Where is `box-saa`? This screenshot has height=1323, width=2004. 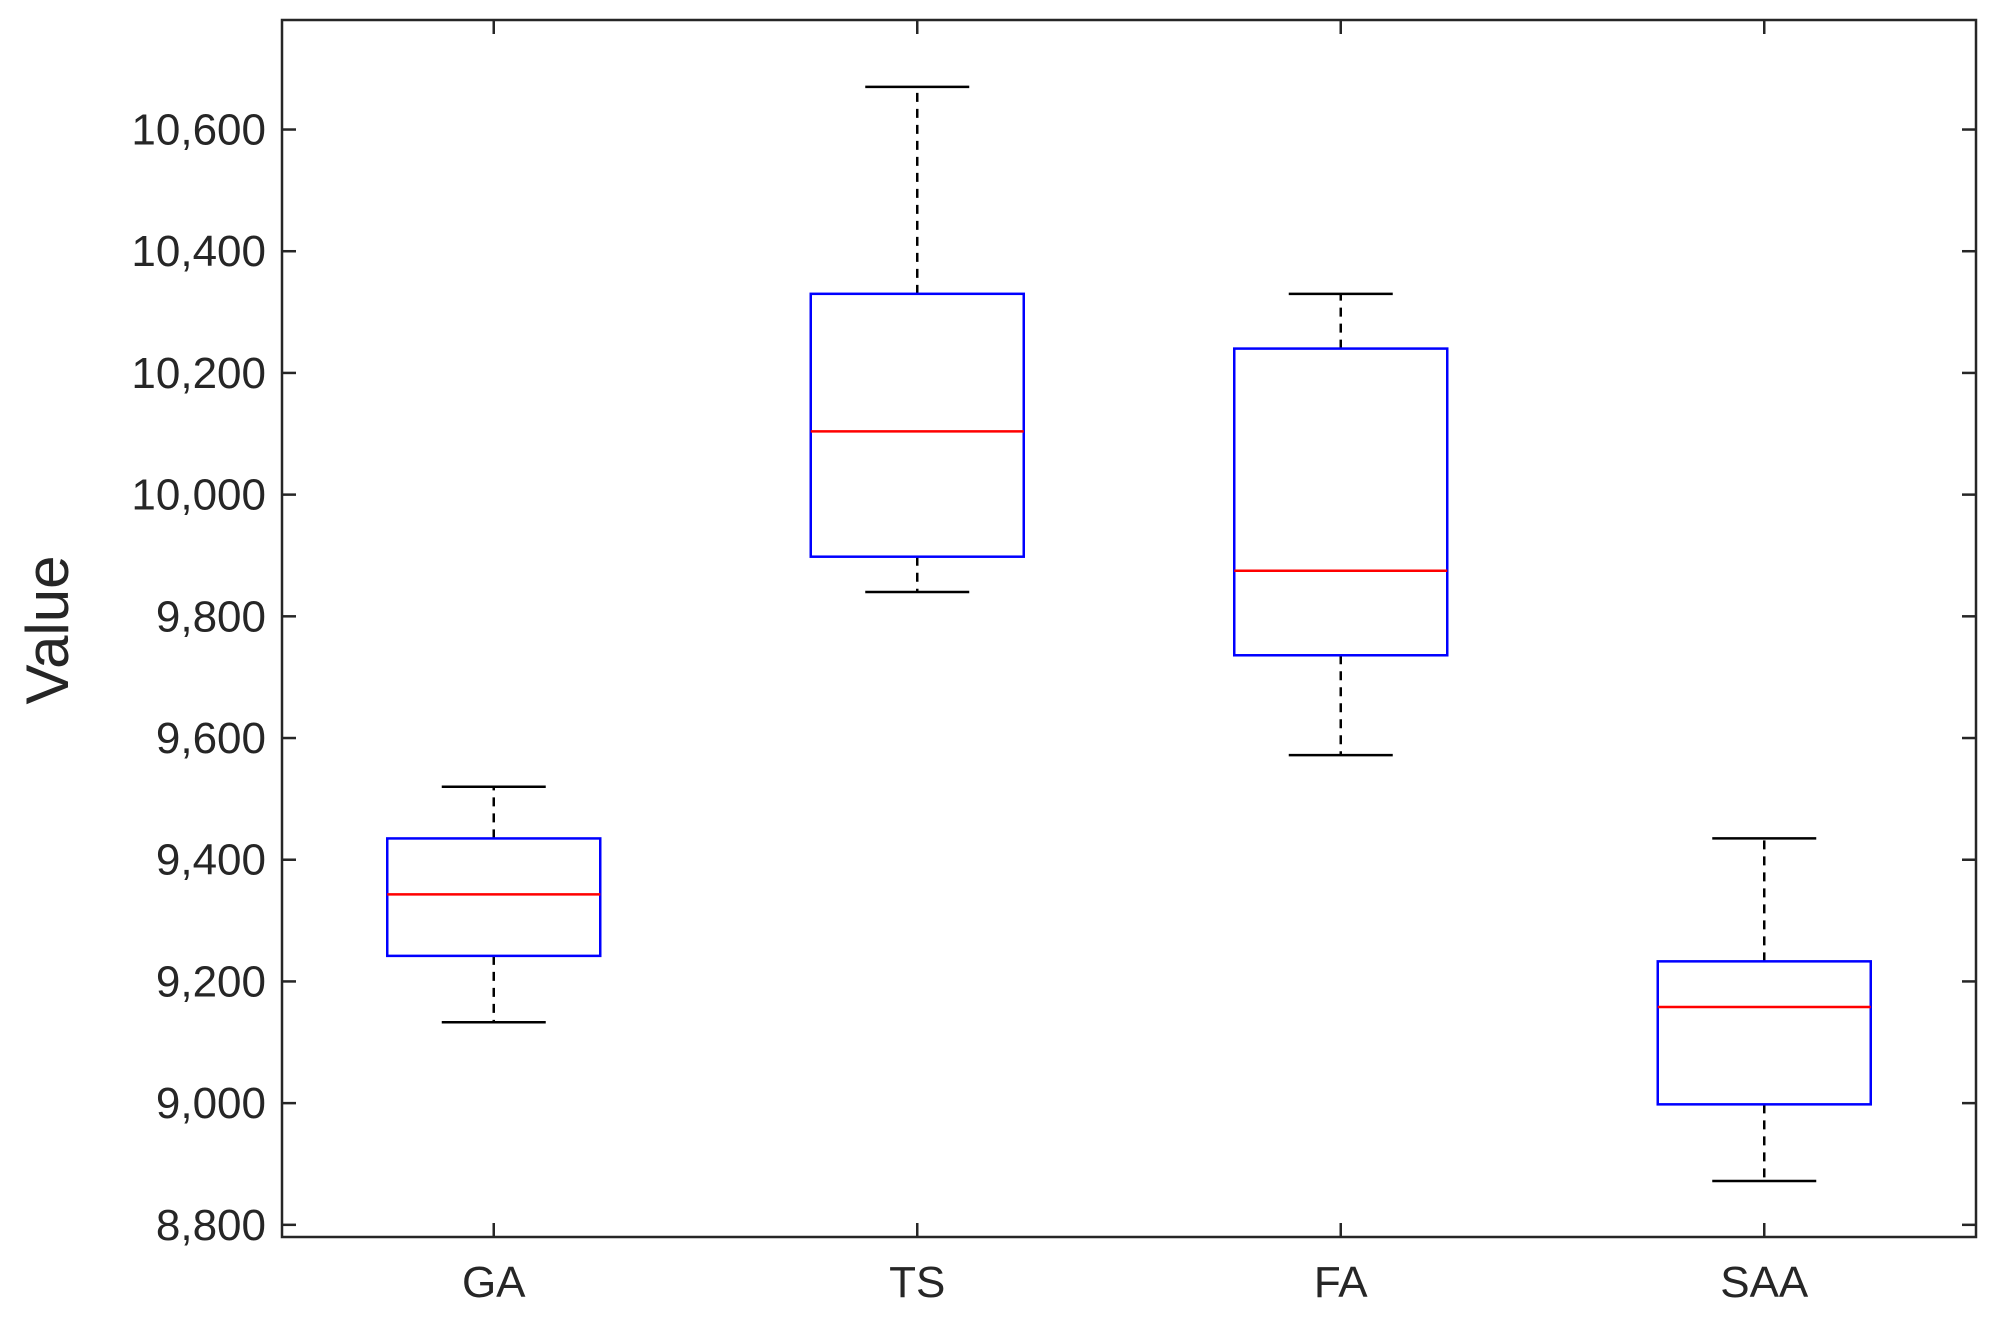 box-saa is located at coordinates (1764, 1010).